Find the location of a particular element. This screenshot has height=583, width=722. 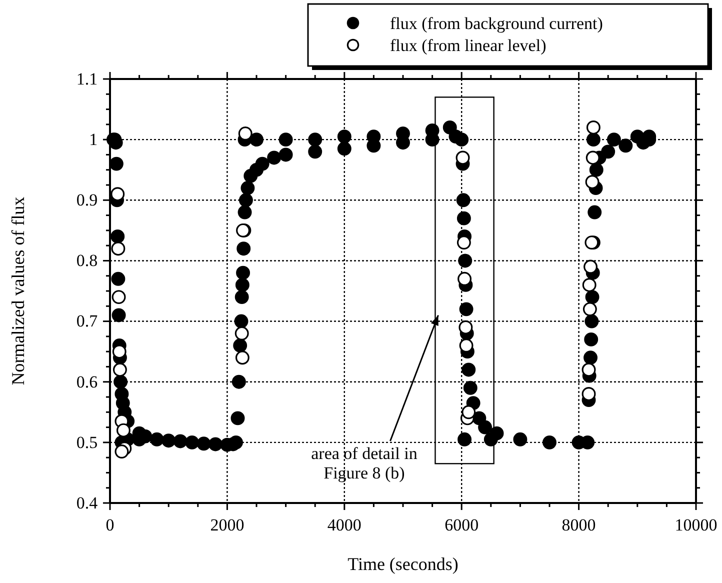

x-tick-label: 6000 is located at coordinates (461, 525).